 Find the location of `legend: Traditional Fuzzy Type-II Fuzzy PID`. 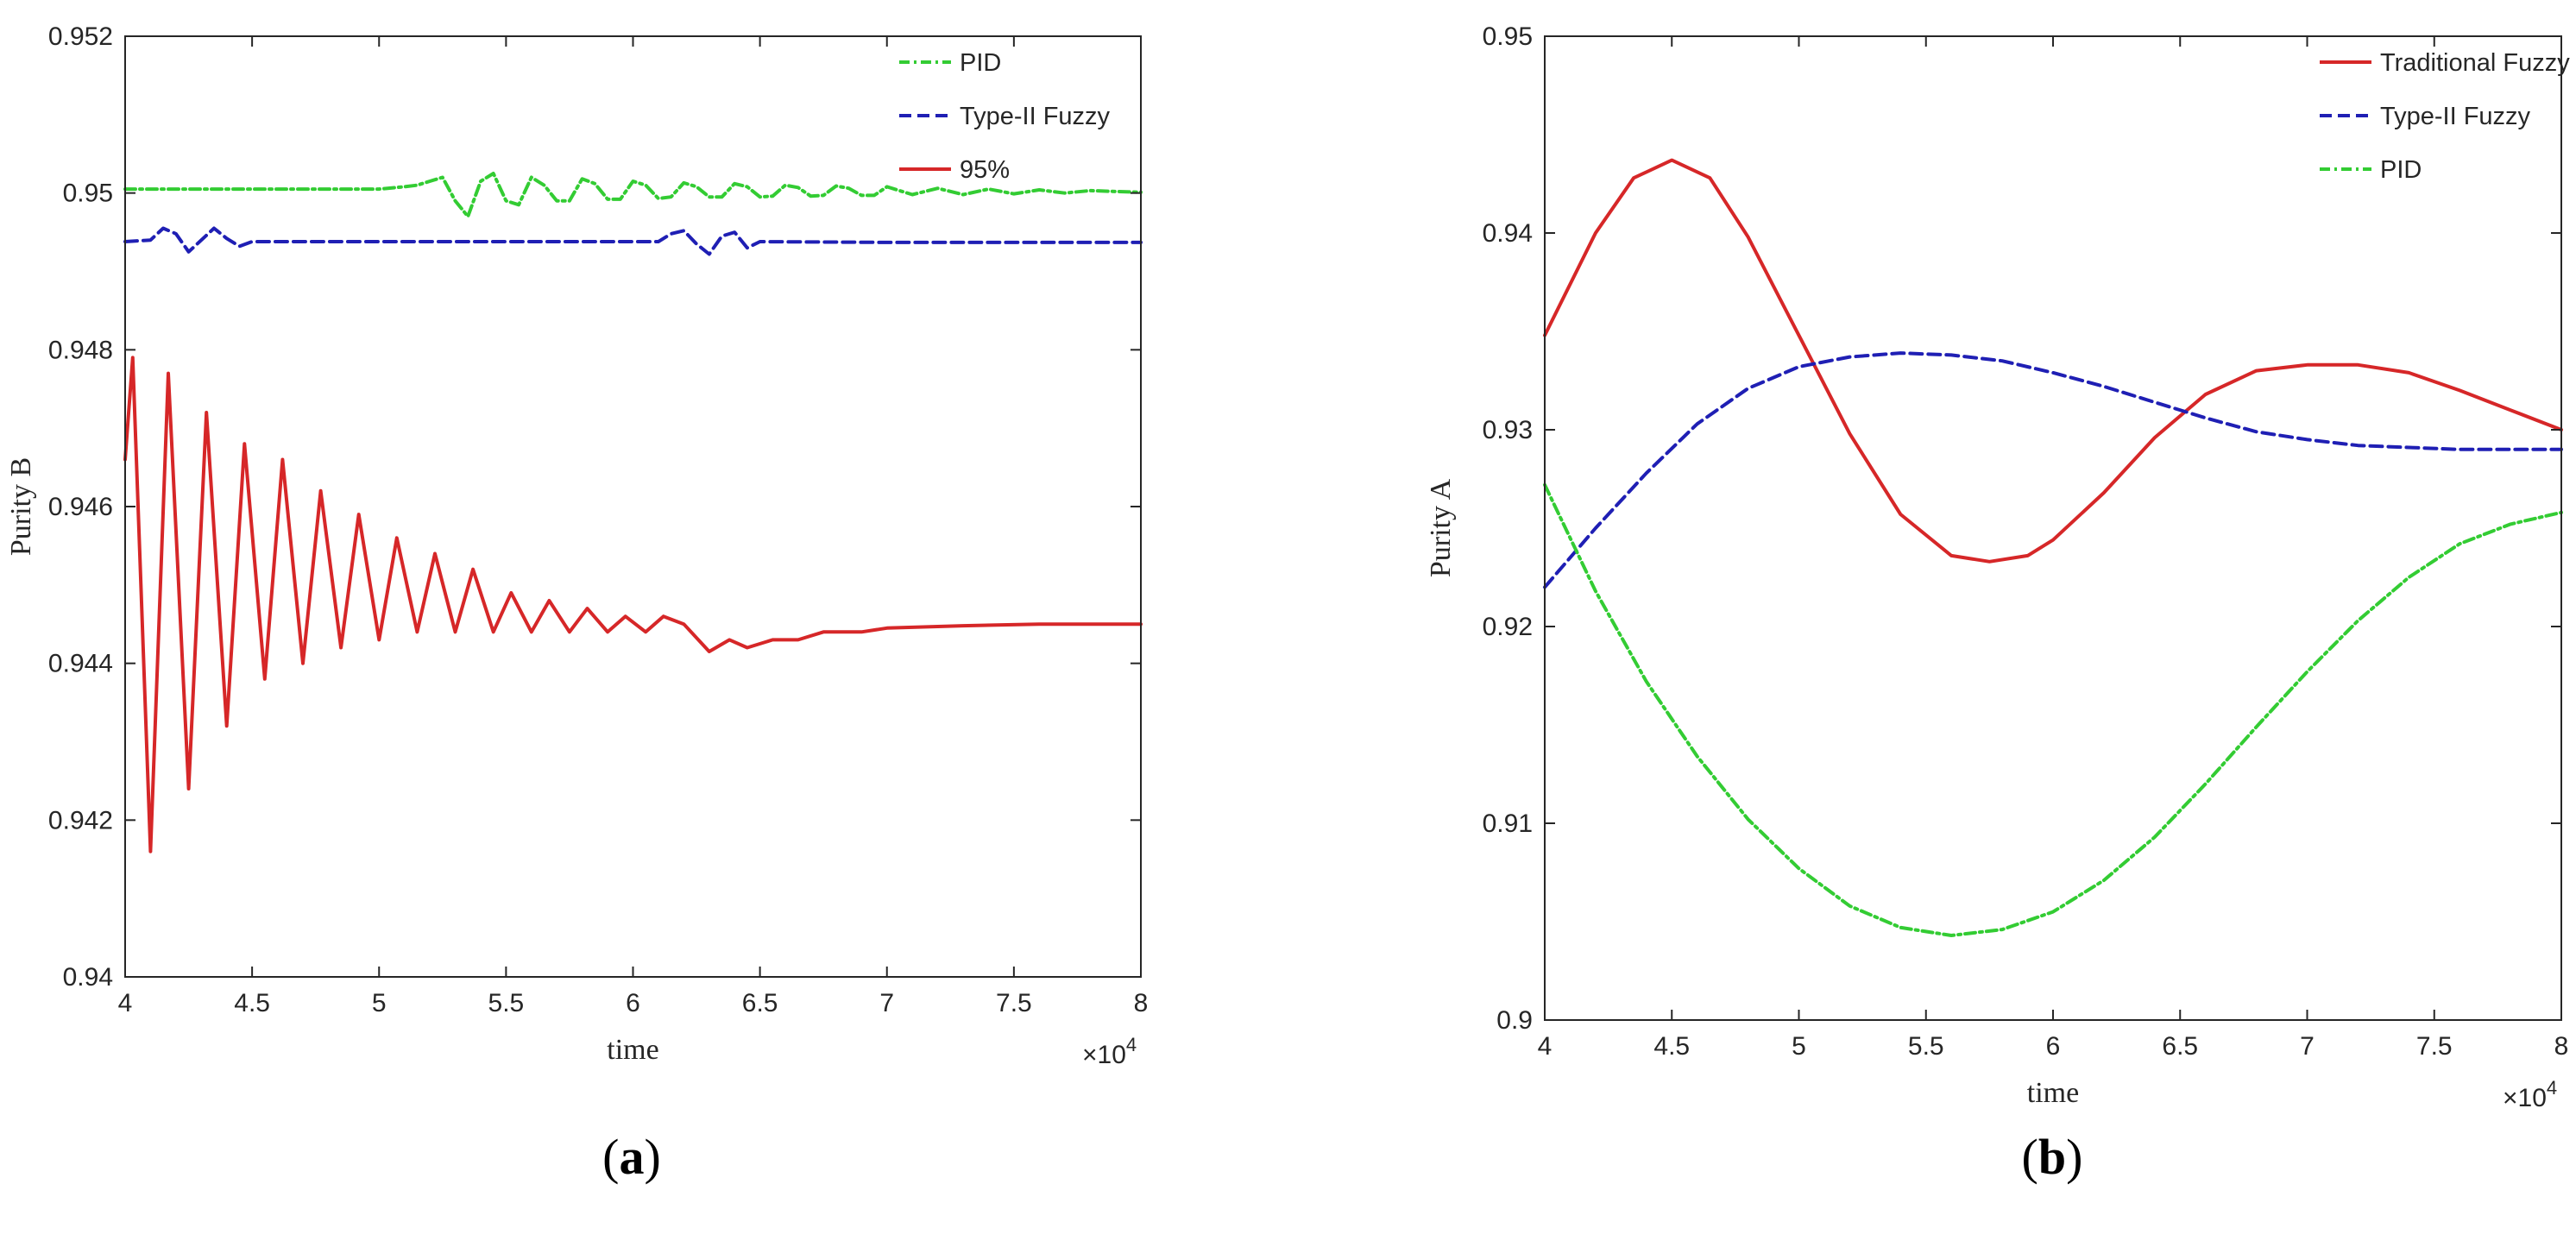

legend: Traditional Fuzzy Type-II Fuzzy PID is located at coordinates (2445, 116).